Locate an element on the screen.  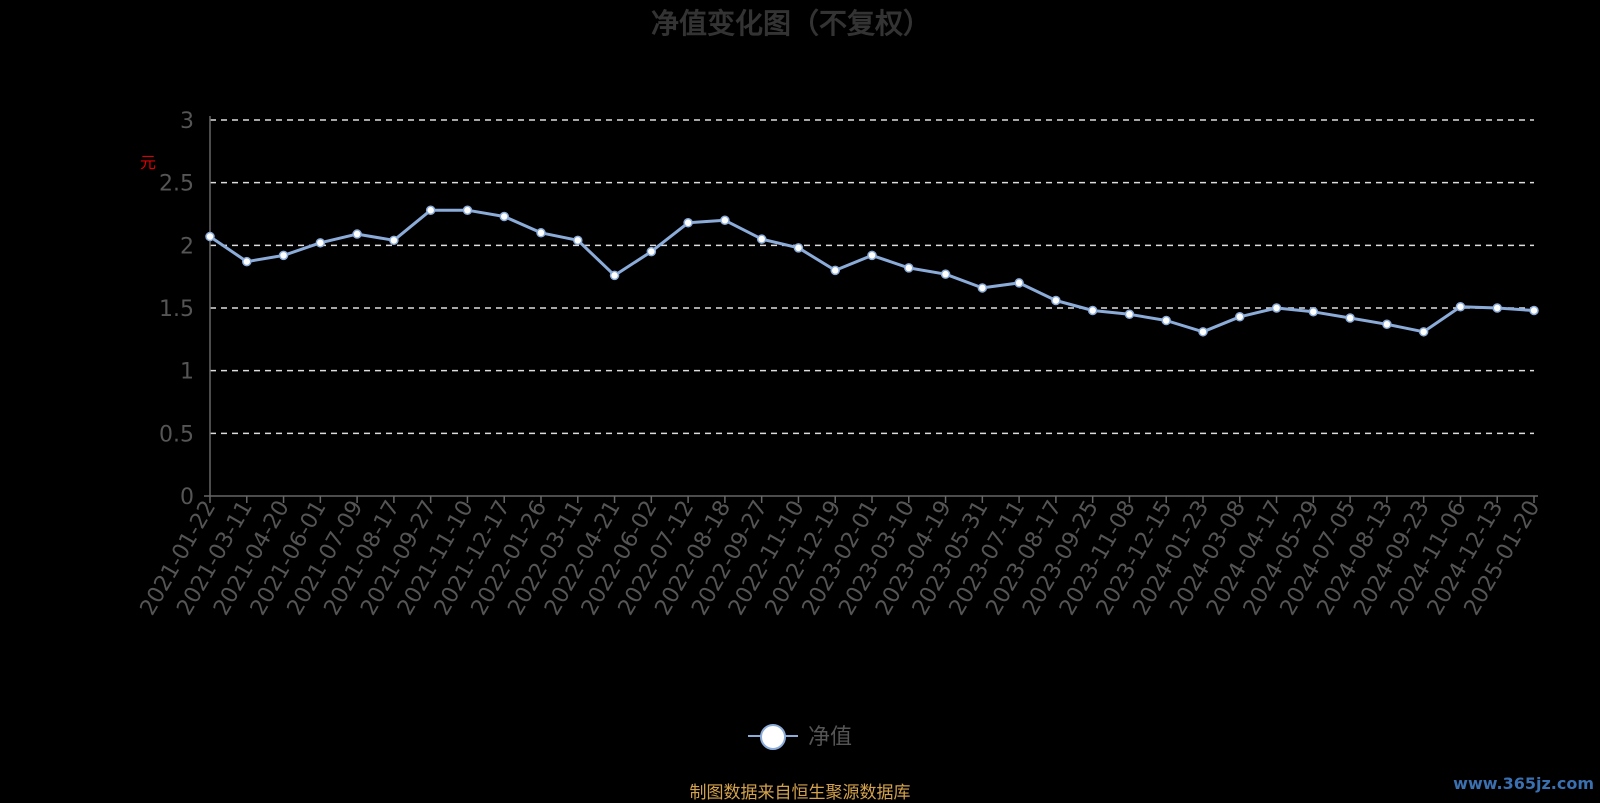
y-axis-unit-label: 元 is located at coordinates (148, 162).